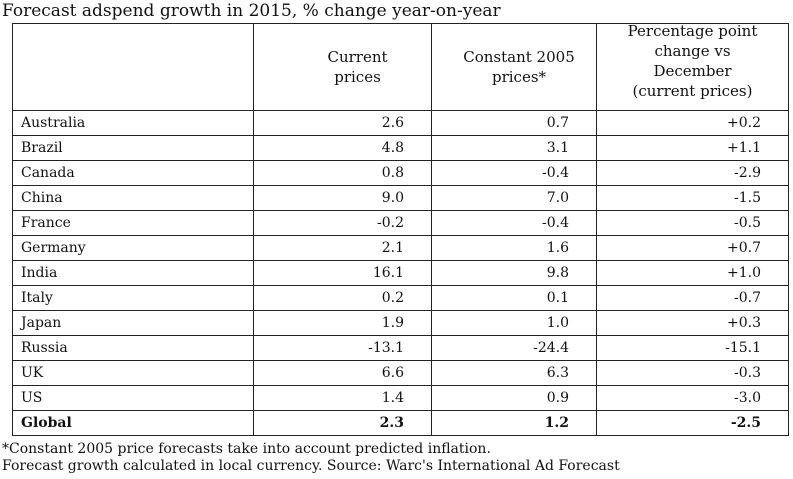  What do you see at coordinates (133, 198) in the screenshot?
I see `country-cell: China` at bounding box center [133, 198].